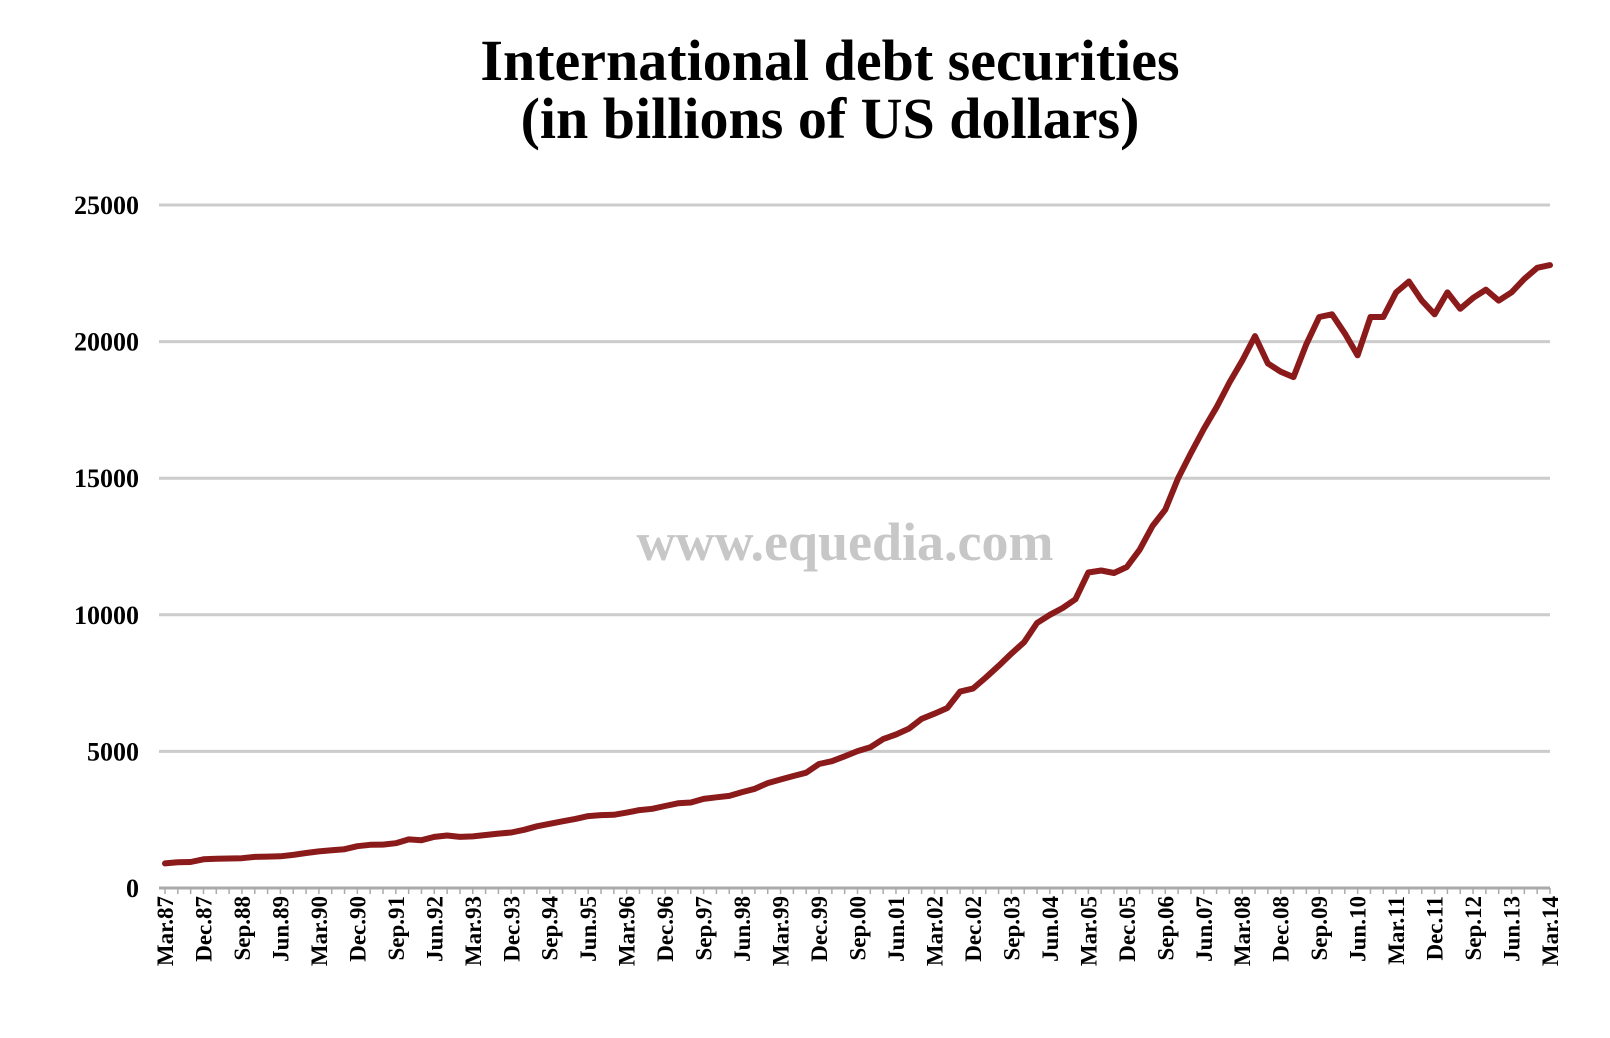 Image resolution: width=1610 pixels, height=1038 pixels. I want to click on x-tick-label: Sep.91, so click(396, 928).